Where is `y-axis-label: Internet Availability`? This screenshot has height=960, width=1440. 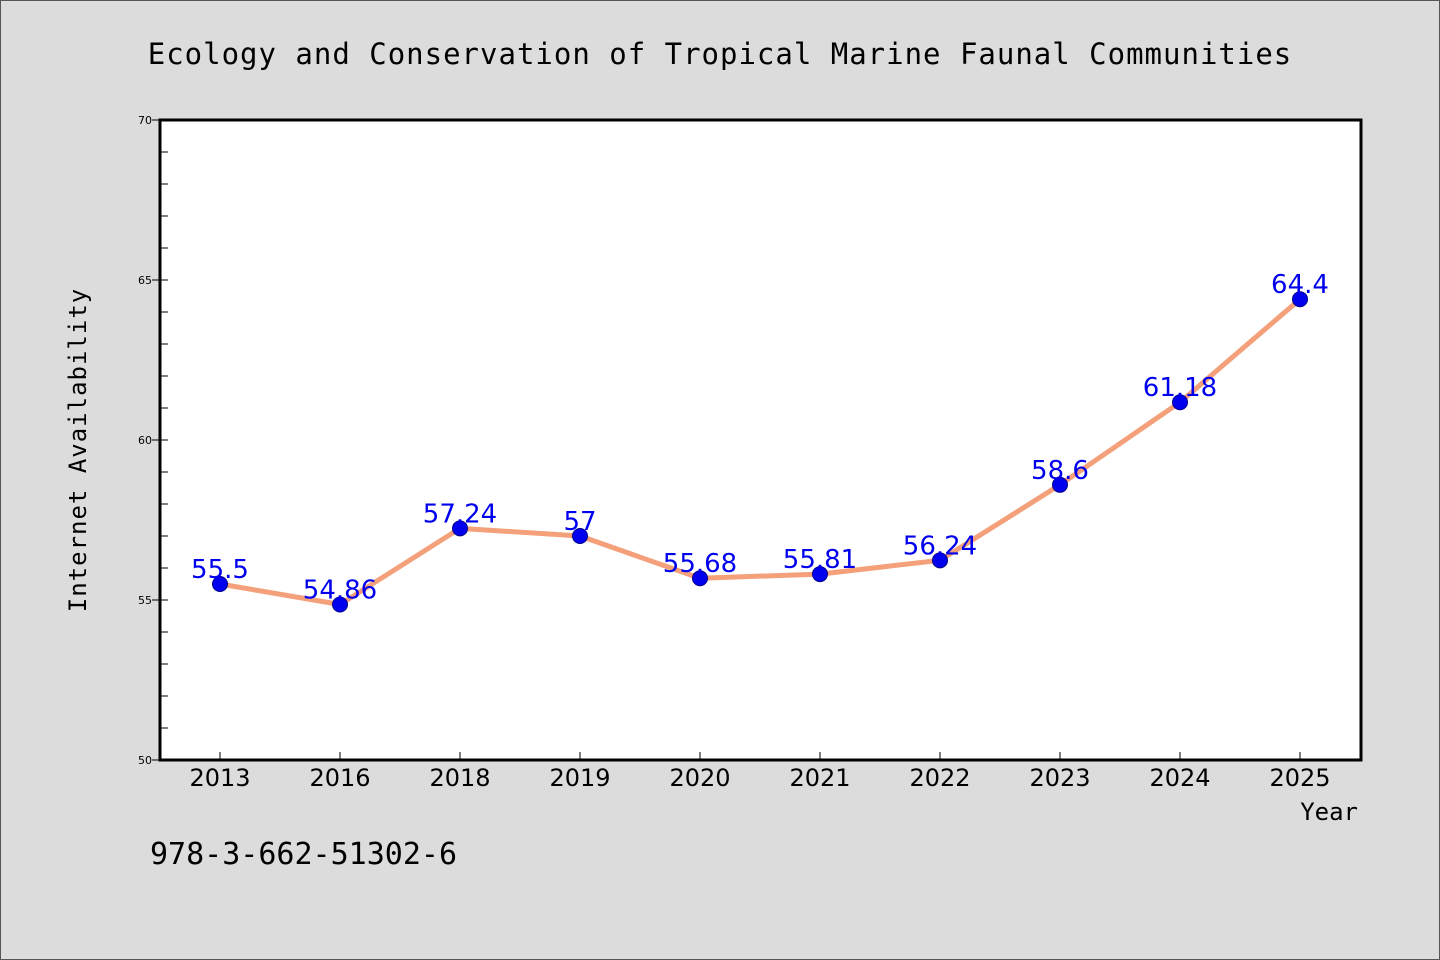
y-axis-label: Internet Availability is located at coordinates (78, 450).